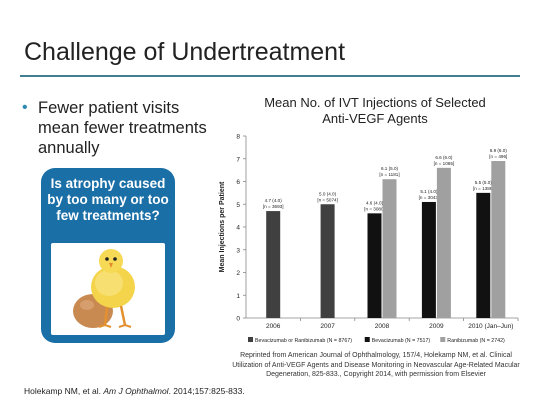  Describe the element at coordinates (238, 228) in the screenshot. I see `y-tick-label: 4` at that location.